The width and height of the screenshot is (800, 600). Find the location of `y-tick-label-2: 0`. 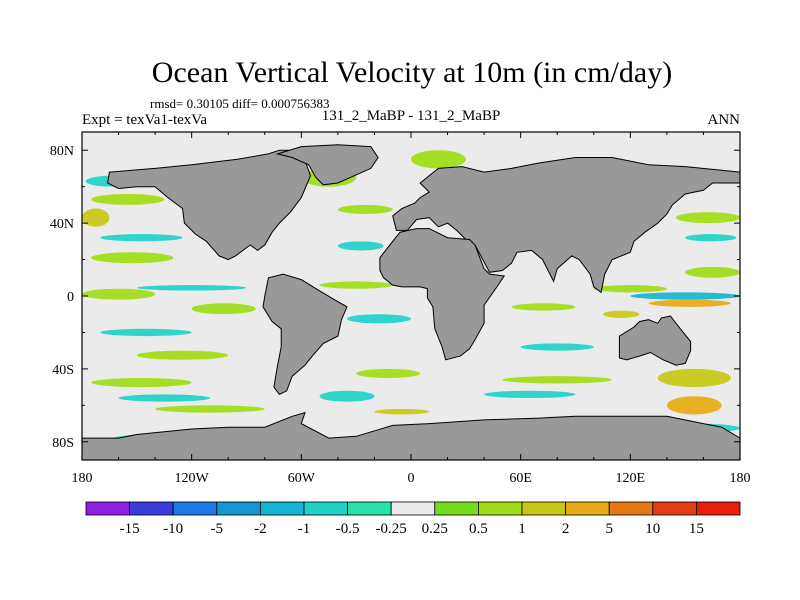

y-tick-label-2: 0 is located at coordinates (70, 297).